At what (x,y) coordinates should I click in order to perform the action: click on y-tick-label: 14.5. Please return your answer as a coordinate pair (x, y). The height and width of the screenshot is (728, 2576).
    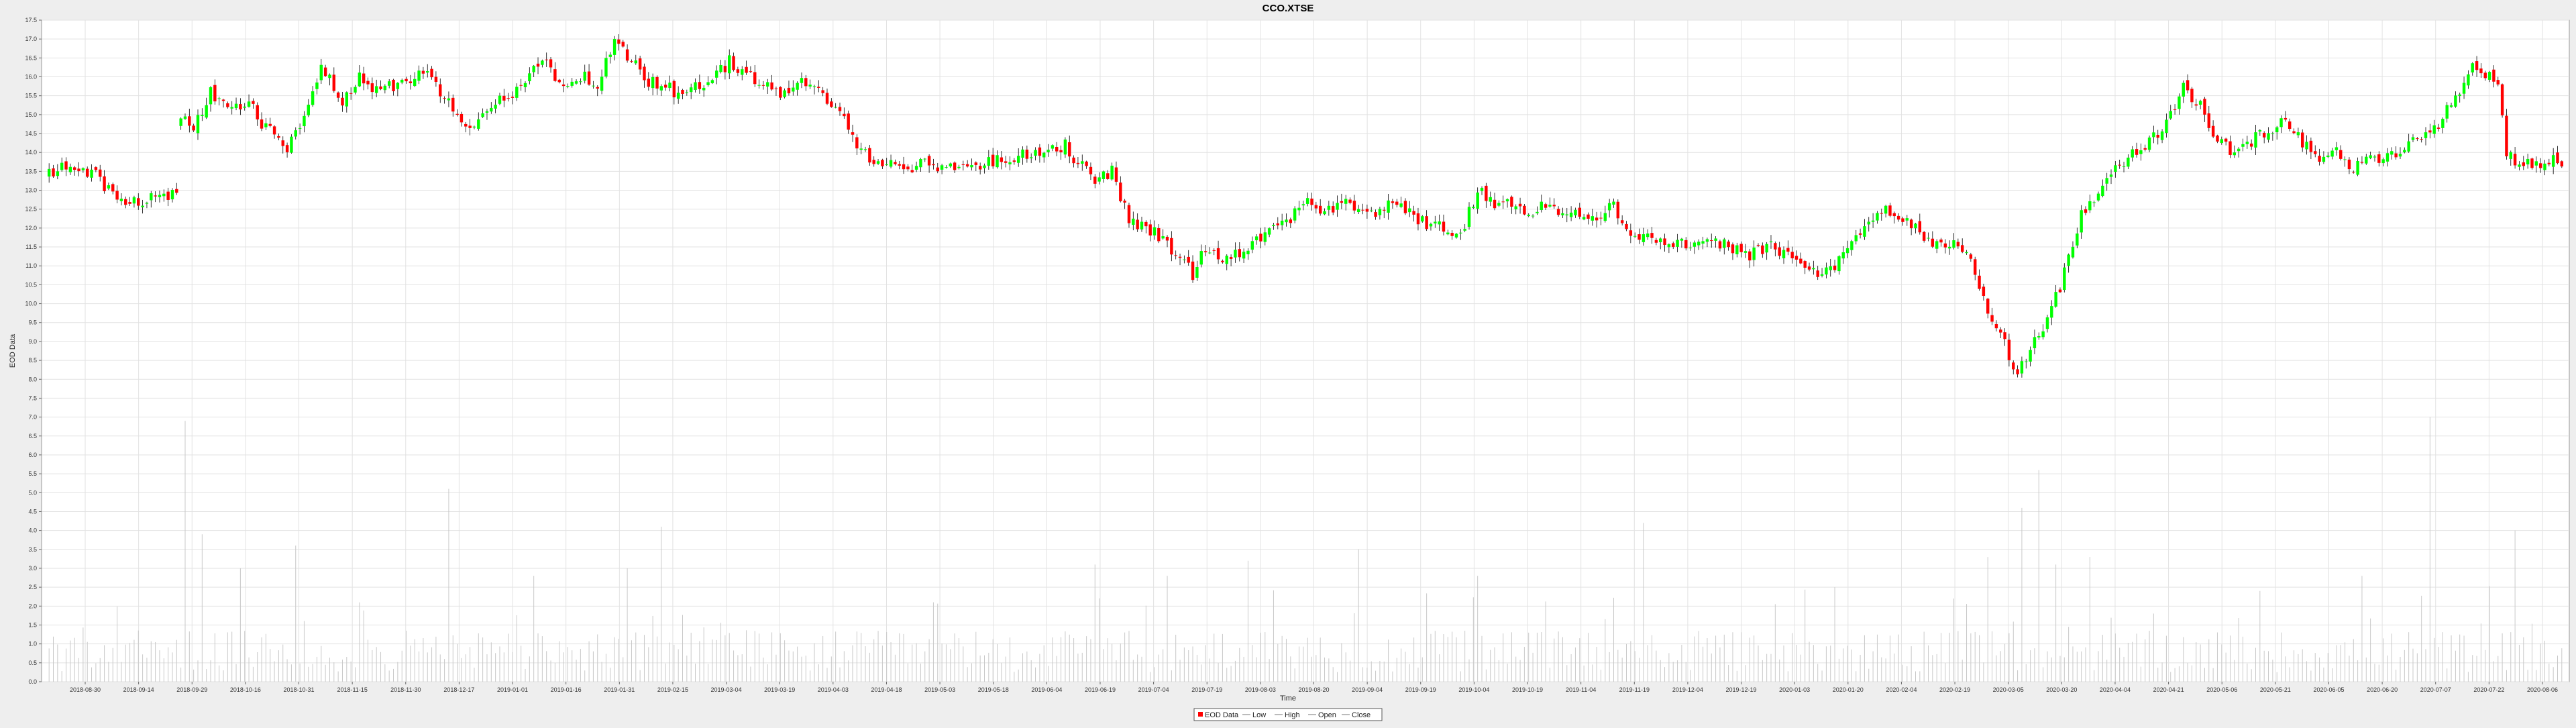
    Looking at the image, I should click on (31, 133).